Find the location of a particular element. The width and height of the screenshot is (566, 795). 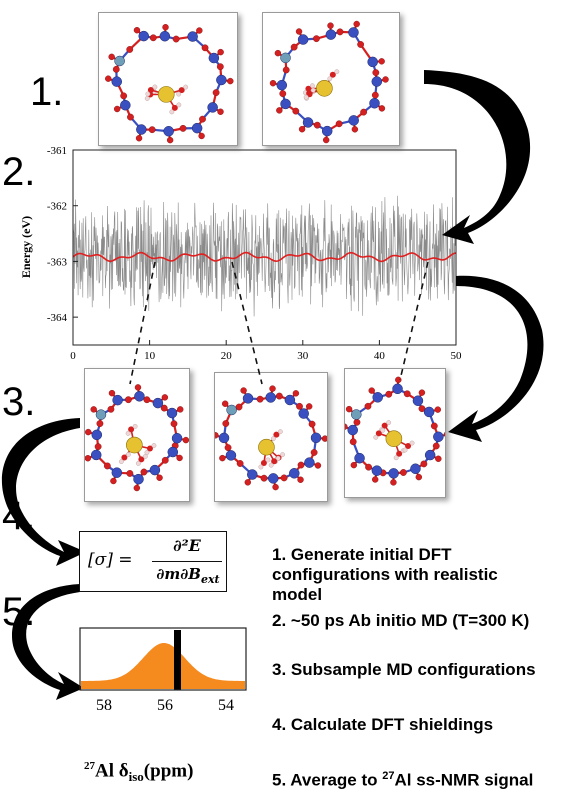

step-3-number: 3. is located at coordinates (19, 402).